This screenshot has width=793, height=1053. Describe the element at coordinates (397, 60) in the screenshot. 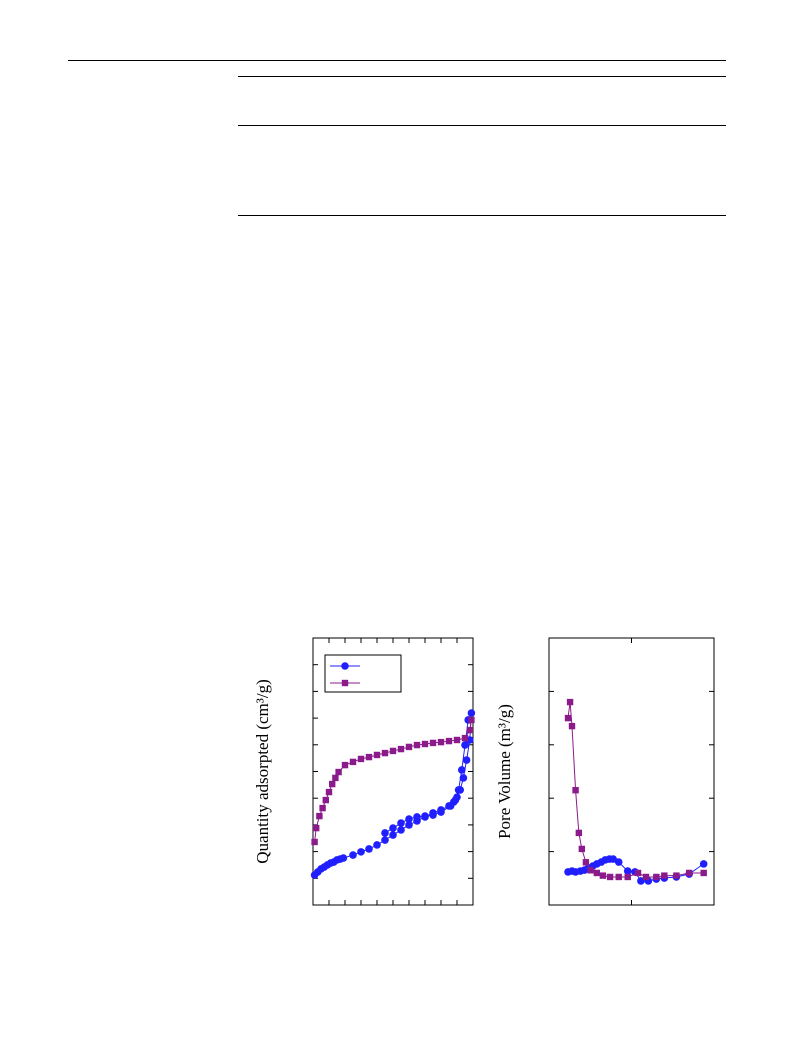

I see `header-rule` at that location.